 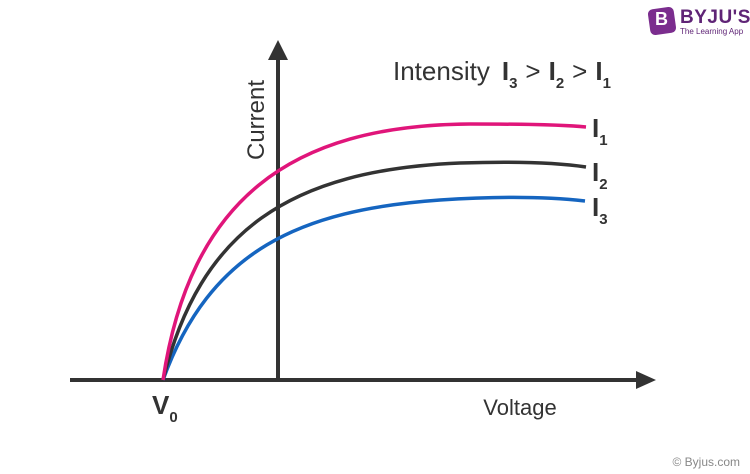 I want to click on origin-label-sub: 0, so click(x=173, y=417).